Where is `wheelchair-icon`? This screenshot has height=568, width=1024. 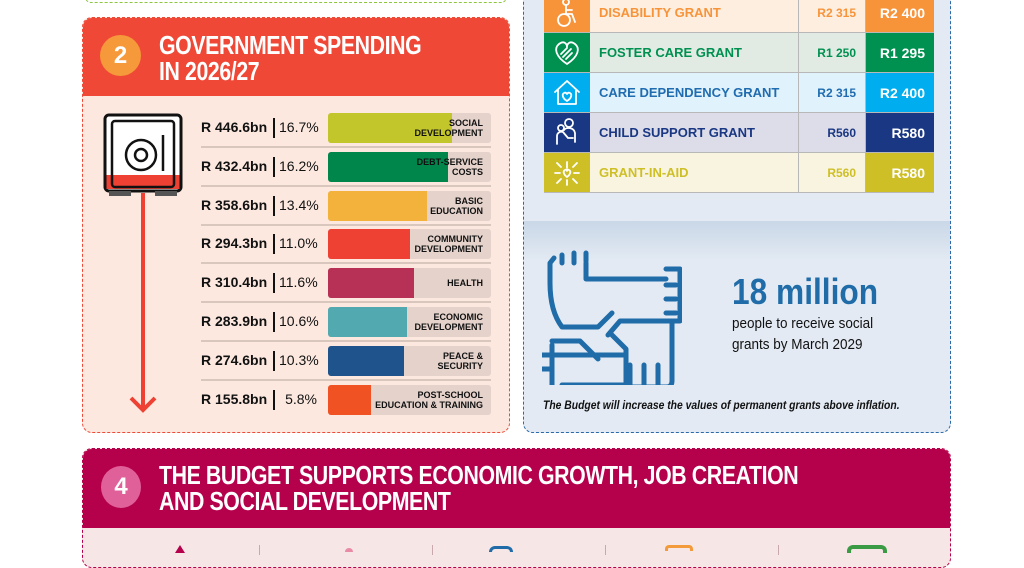 wheelchair-icon is located at coordinates (567, 16).